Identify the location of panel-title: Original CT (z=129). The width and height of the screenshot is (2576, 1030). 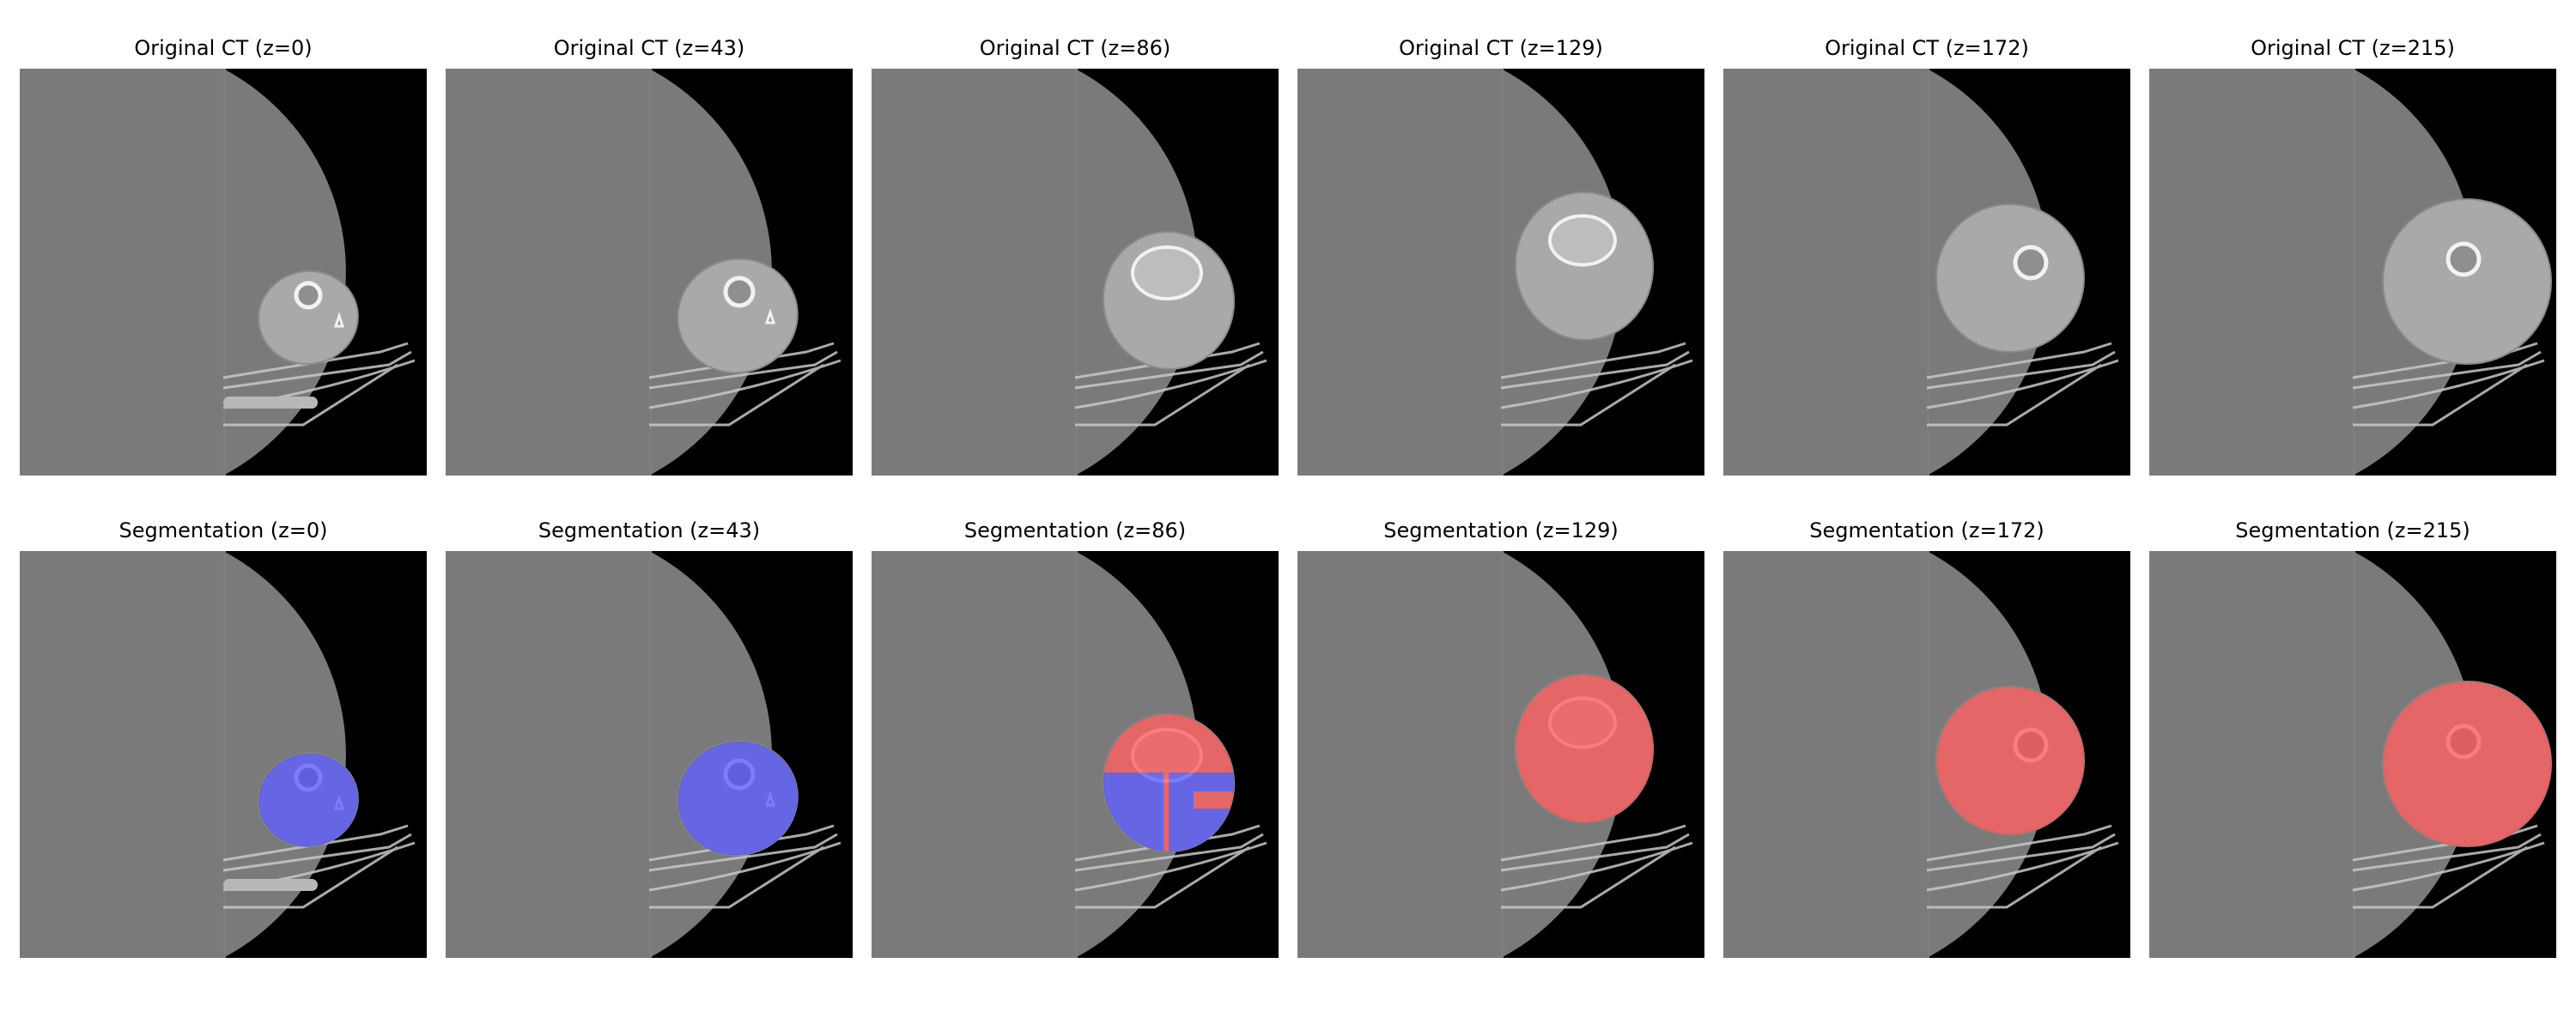
(1501, 48).